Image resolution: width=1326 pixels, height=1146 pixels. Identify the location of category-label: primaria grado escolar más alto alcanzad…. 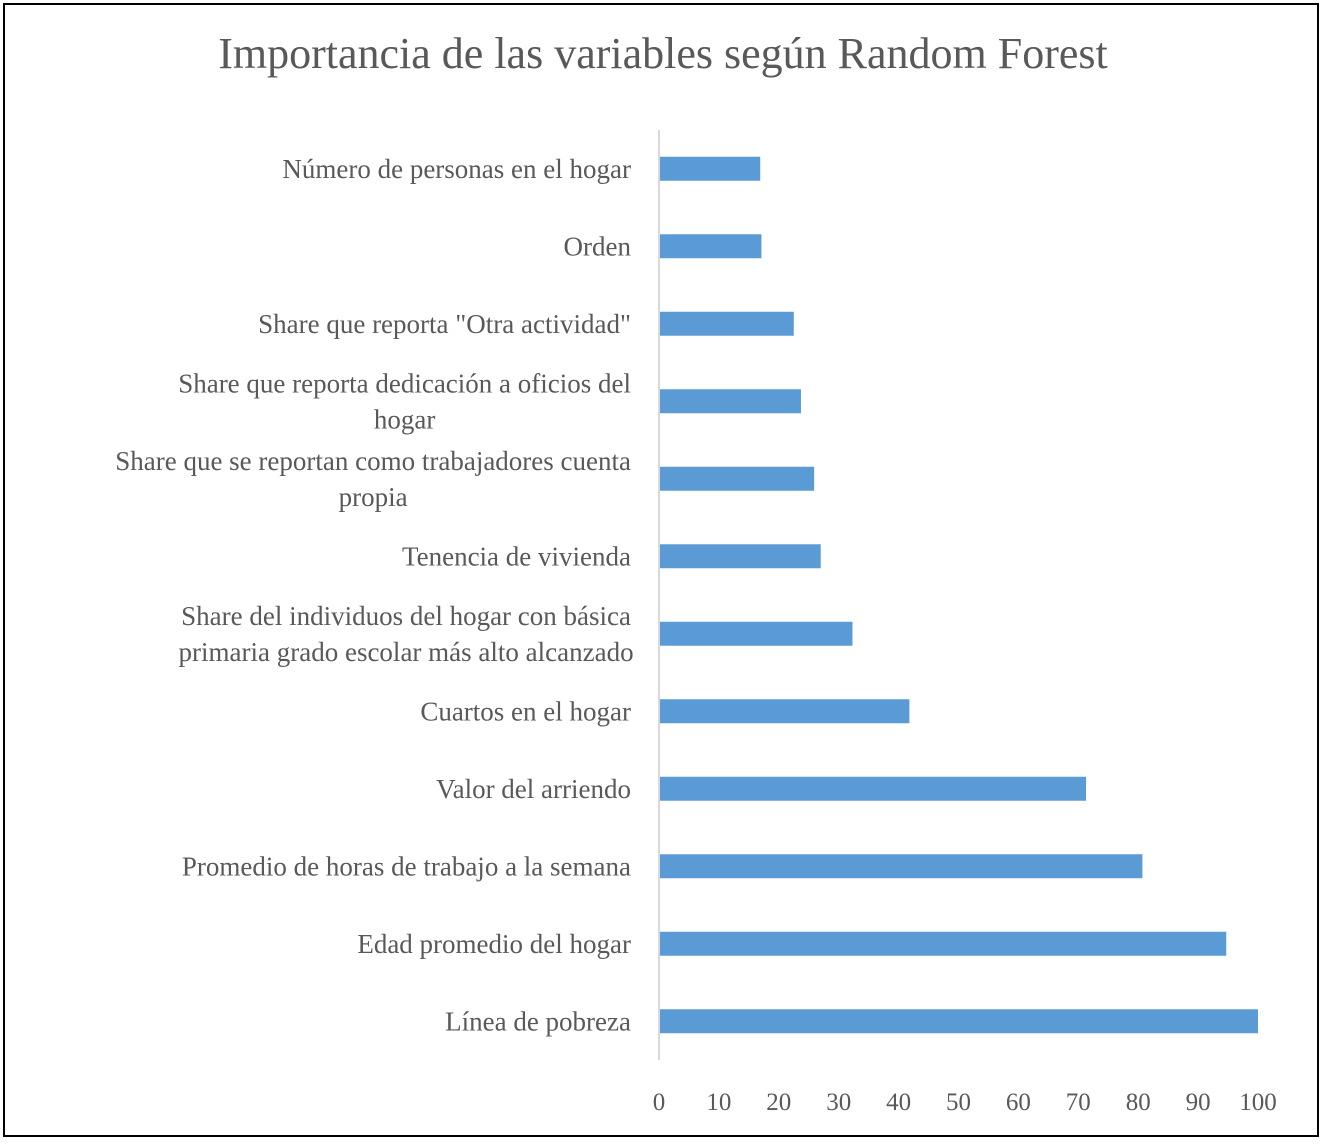
(406, 652).